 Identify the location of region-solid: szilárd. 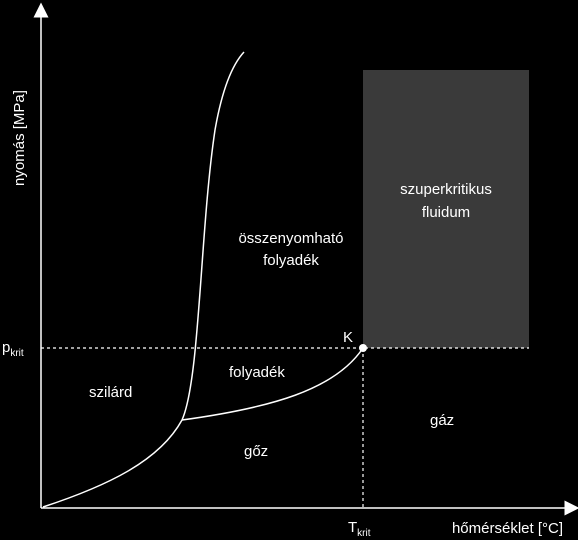
(110, 392).